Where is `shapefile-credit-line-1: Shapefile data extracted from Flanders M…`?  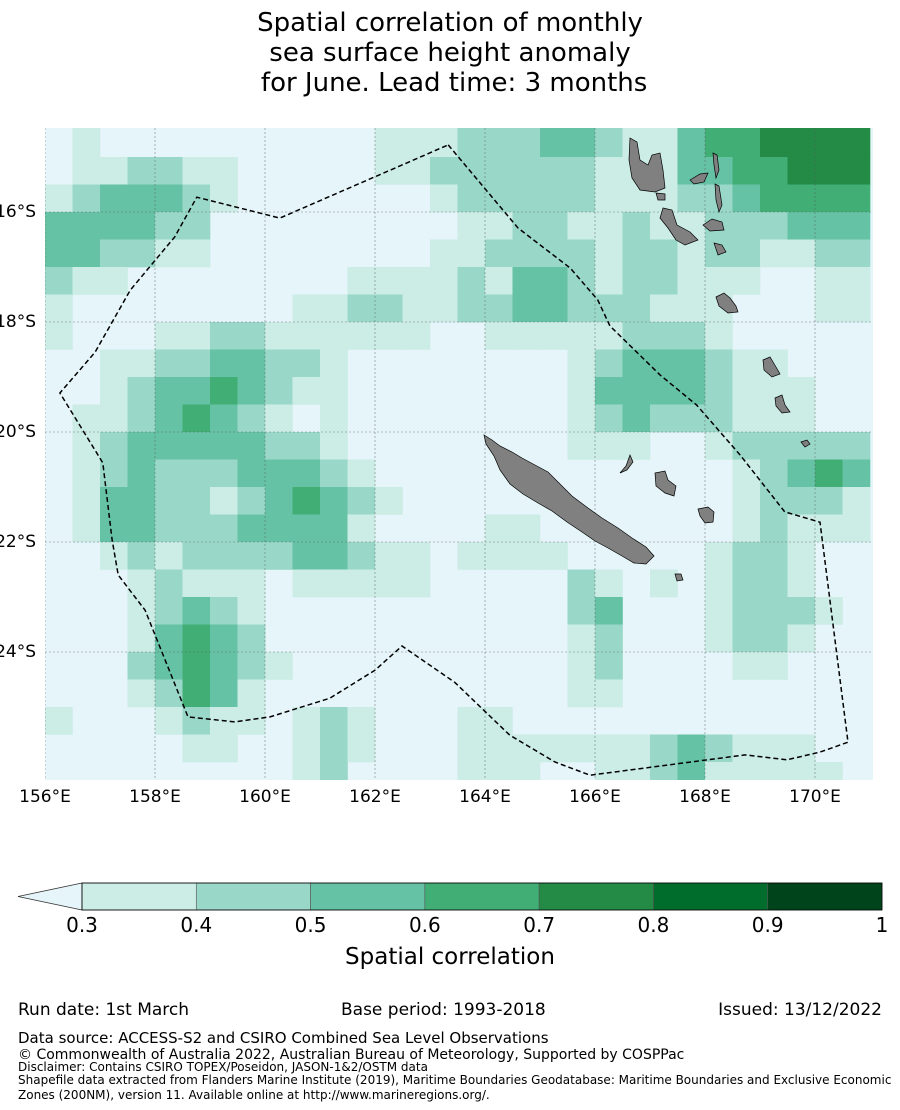 shapefile-credit-line-1: Shapefile data extracted from Flanders M… is located at coordinates (455, 1080).